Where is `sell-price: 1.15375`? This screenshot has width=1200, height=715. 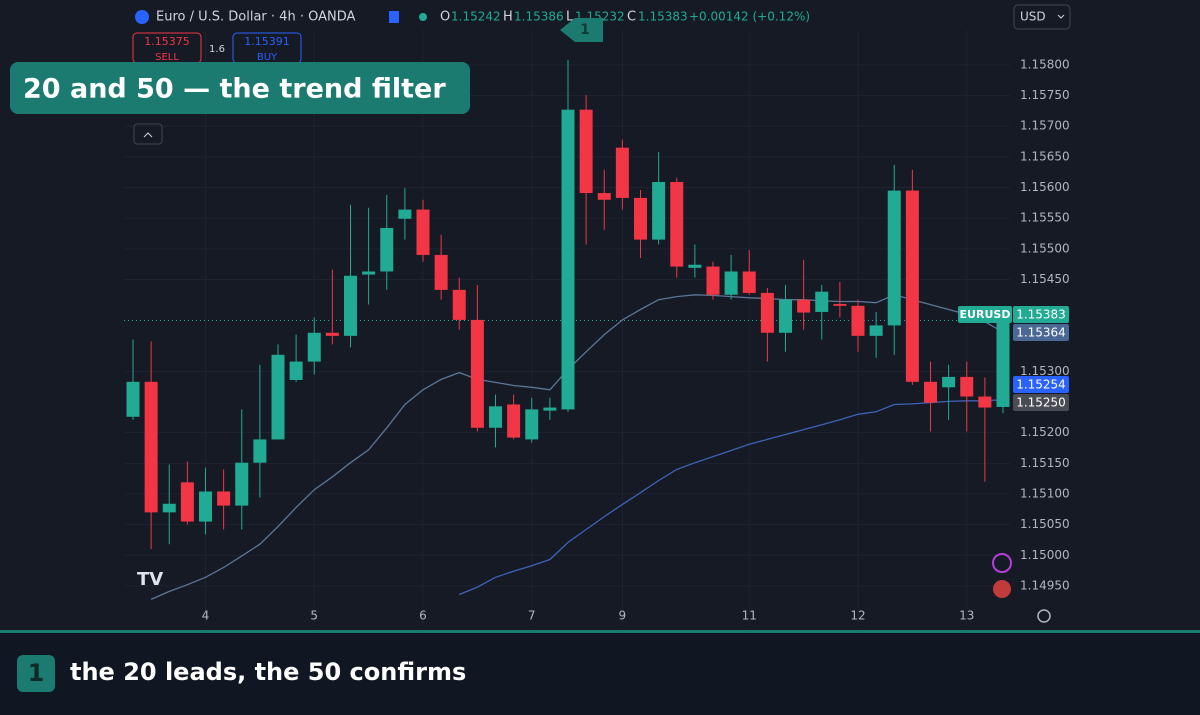 sell-price: 1.15375 is located at coordinates (167, 41).